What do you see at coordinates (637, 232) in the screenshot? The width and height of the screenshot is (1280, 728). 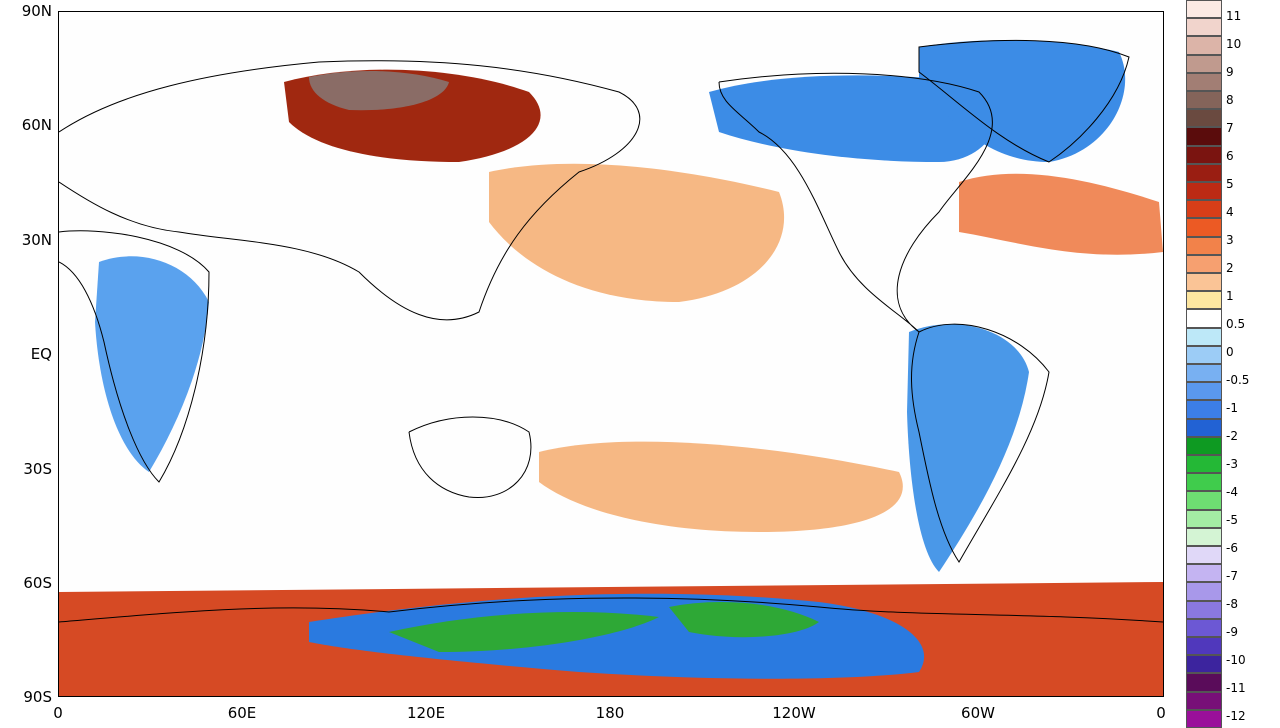 I see `north-pacific-warm-region` at bounding box center [637, 232].